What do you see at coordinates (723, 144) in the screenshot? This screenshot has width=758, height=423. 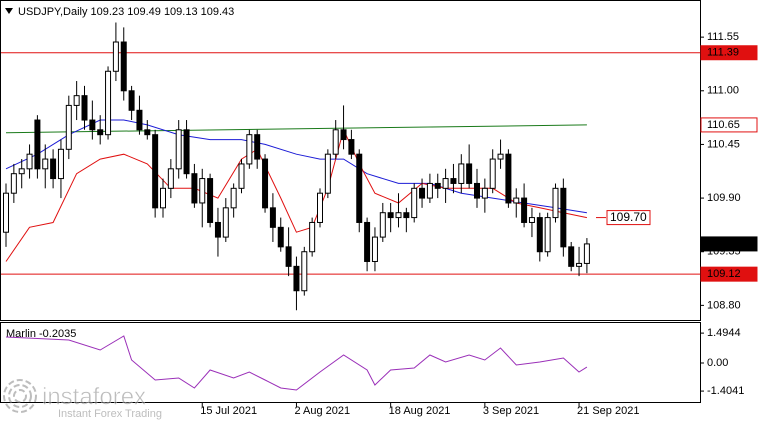 I see `y-tick-label: 110.45` at bounding box center [723, 144].